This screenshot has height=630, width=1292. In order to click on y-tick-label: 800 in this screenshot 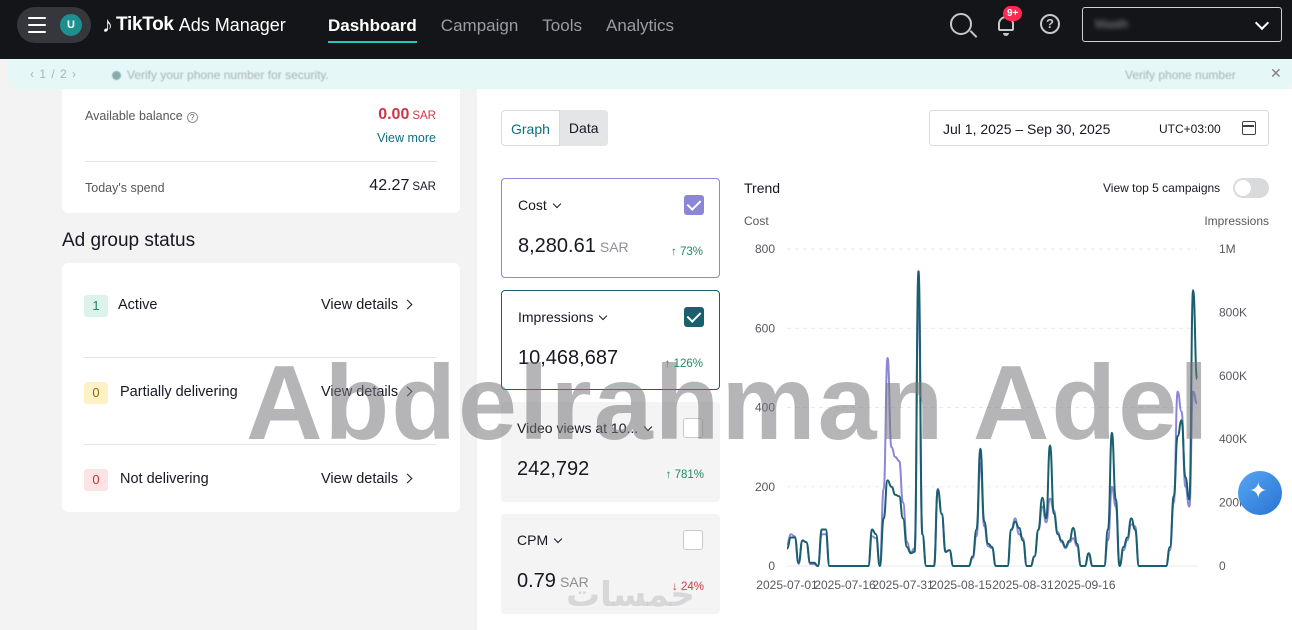, I will do `click(765, 249)`.